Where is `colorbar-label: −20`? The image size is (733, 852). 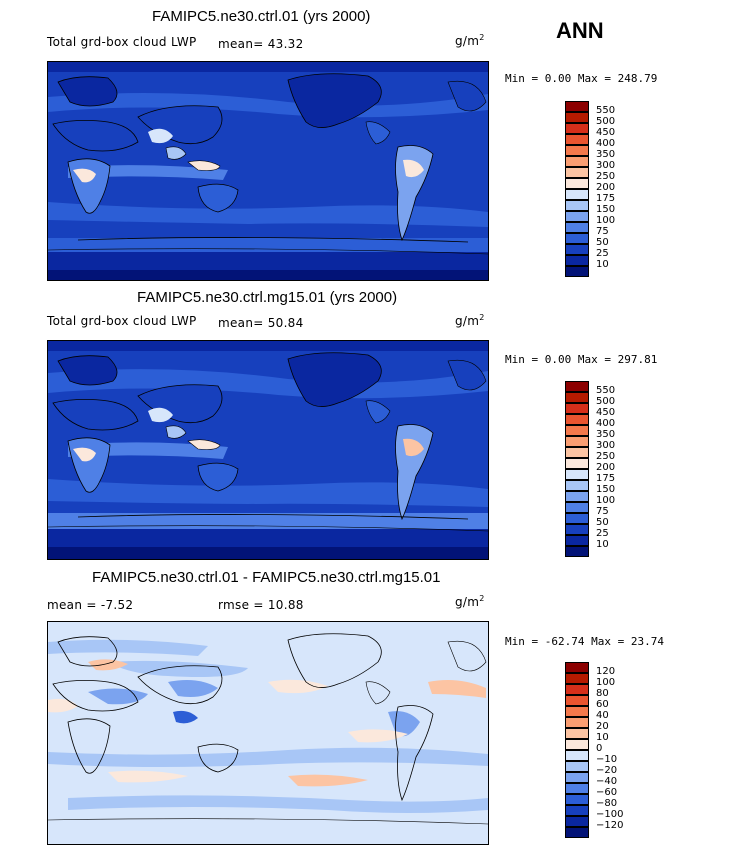
colorbar-label: −20 is located at coordinates (607, 770).